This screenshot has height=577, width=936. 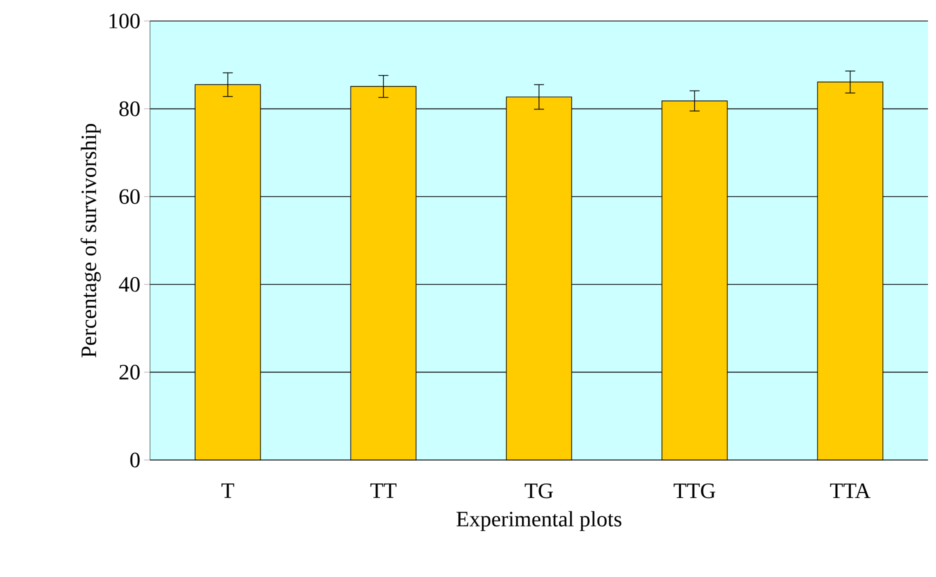 What do you see at coordinates (383, 491) in the screenshot?
I see `x-tick-label: TT` at bounding box center [383, 491].